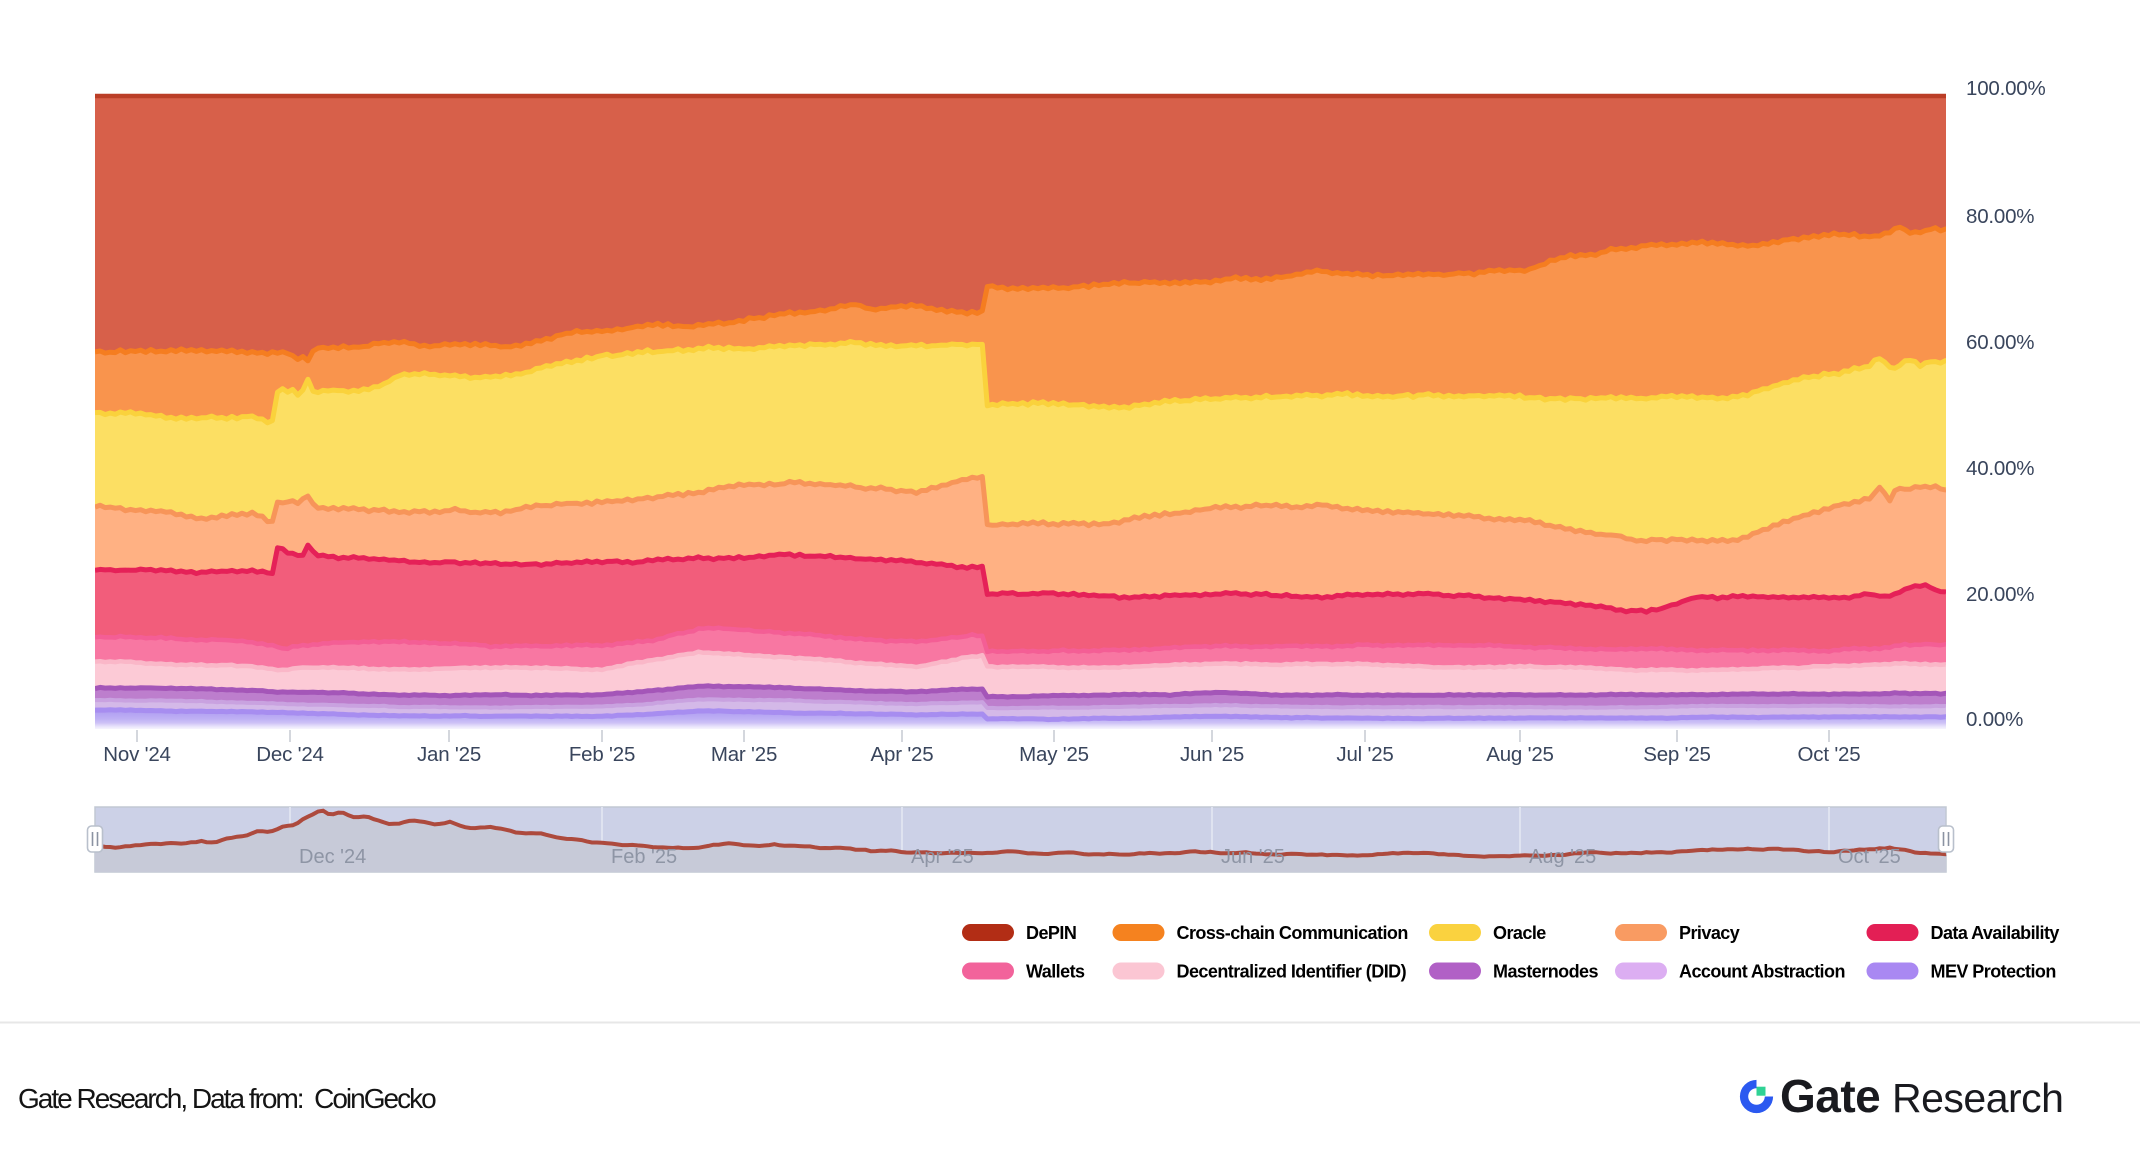  What do you see at coordinates (1292, 971) in the screenshot?
I see `svg-text: Decentralized Identifier (DID)` at bounding box center [1292, 971].